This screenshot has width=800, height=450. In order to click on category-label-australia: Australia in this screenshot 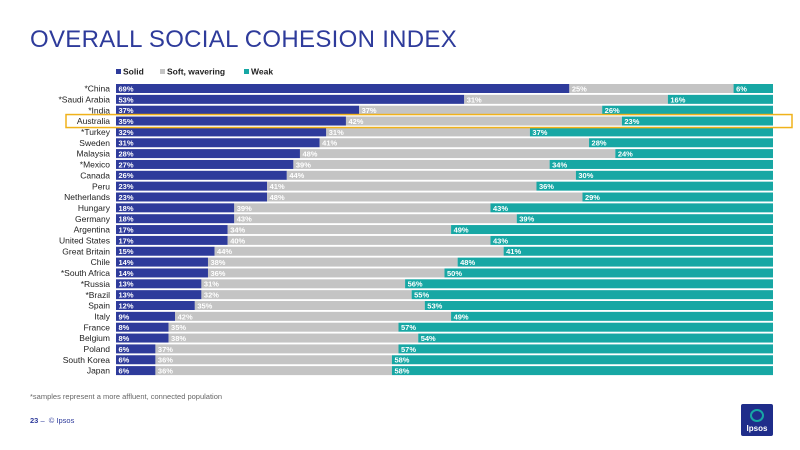, I will do `click(93, 121)`.